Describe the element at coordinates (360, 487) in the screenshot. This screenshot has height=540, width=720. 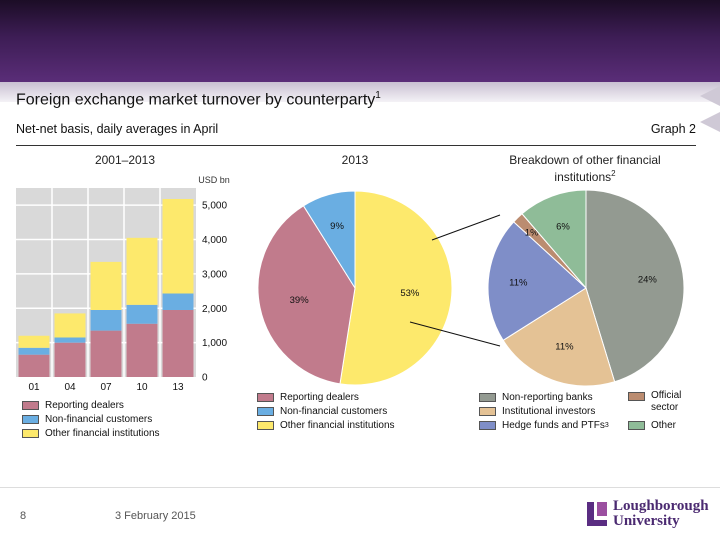
I see `footer-divider` at that location.